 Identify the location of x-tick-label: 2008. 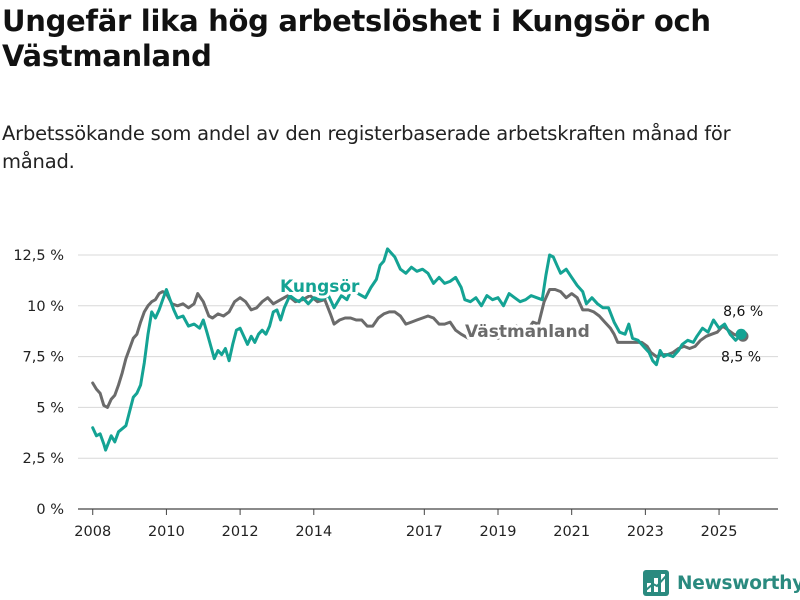
(92, 532).